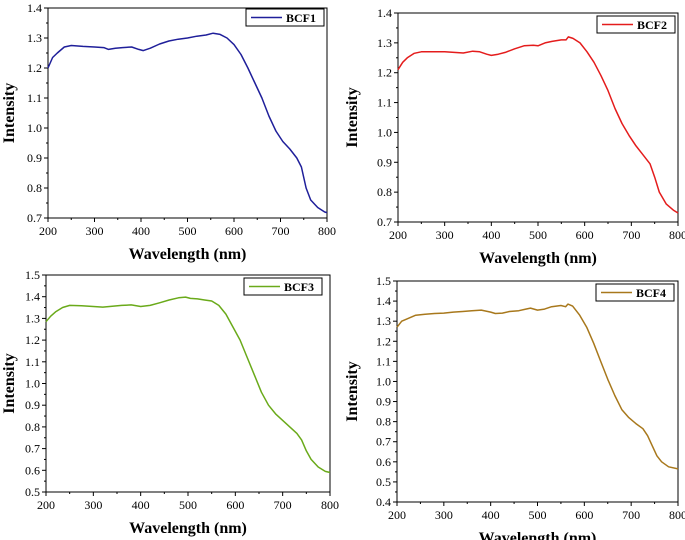  What do you see at coordinates (383, 502) in the screenshot?
I see `y-tick-label: 0.4` at bounding box center [383, 502].